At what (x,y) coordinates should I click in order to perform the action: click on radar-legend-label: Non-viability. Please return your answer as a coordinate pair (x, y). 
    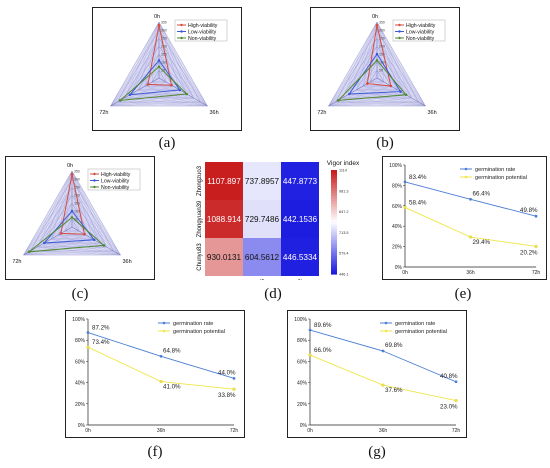
    Looking at the image, I should click on (115, 188).